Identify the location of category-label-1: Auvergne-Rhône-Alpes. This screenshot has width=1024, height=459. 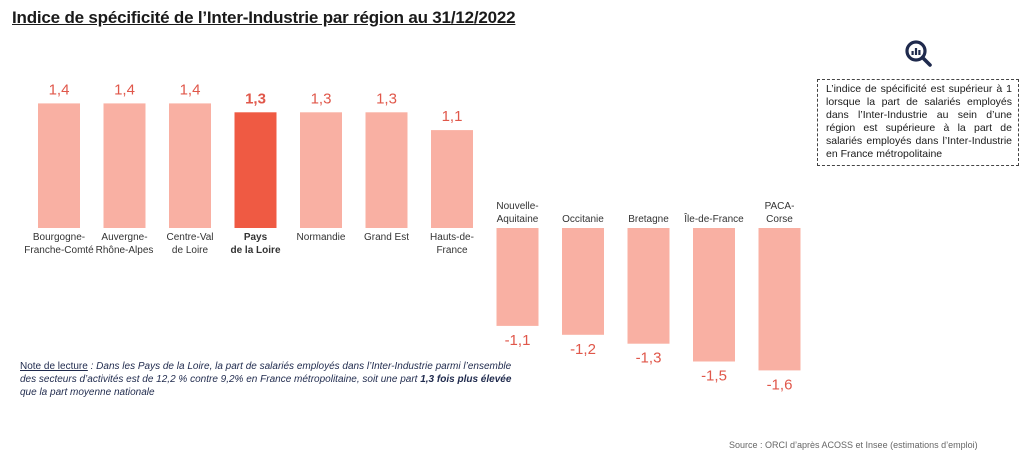
(125, 244).